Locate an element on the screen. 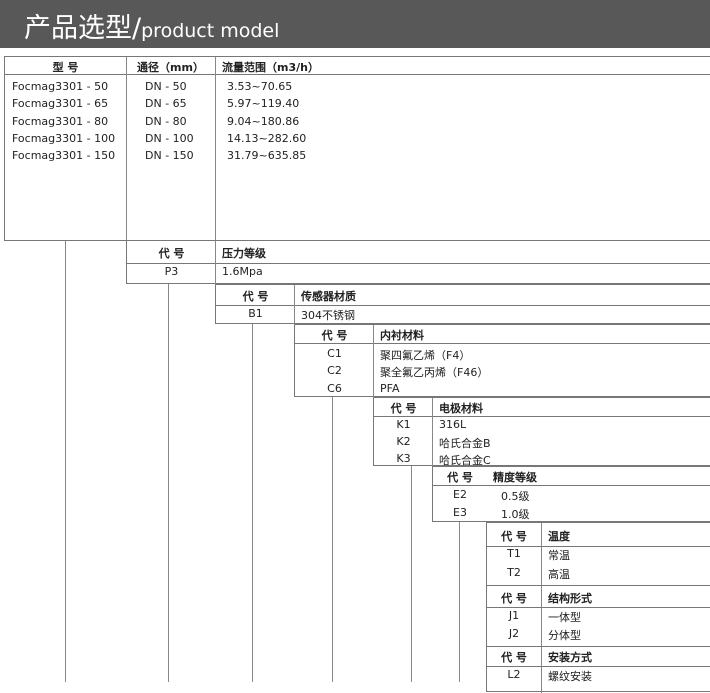 The height and width of the screenshot is (693, 710). value-cell: 1.0级 is located at coordinates (515, 514).